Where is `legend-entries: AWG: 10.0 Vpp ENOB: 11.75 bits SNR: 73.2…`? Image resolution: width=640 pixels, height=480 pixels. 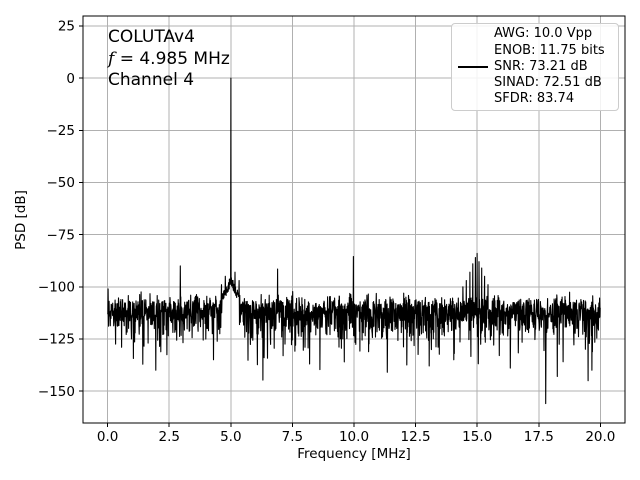 legend-entries: AWG: 10.0 Vpp ENOB: 11.75 bits SNR: 73.2… is located at coordinates (549, 66).